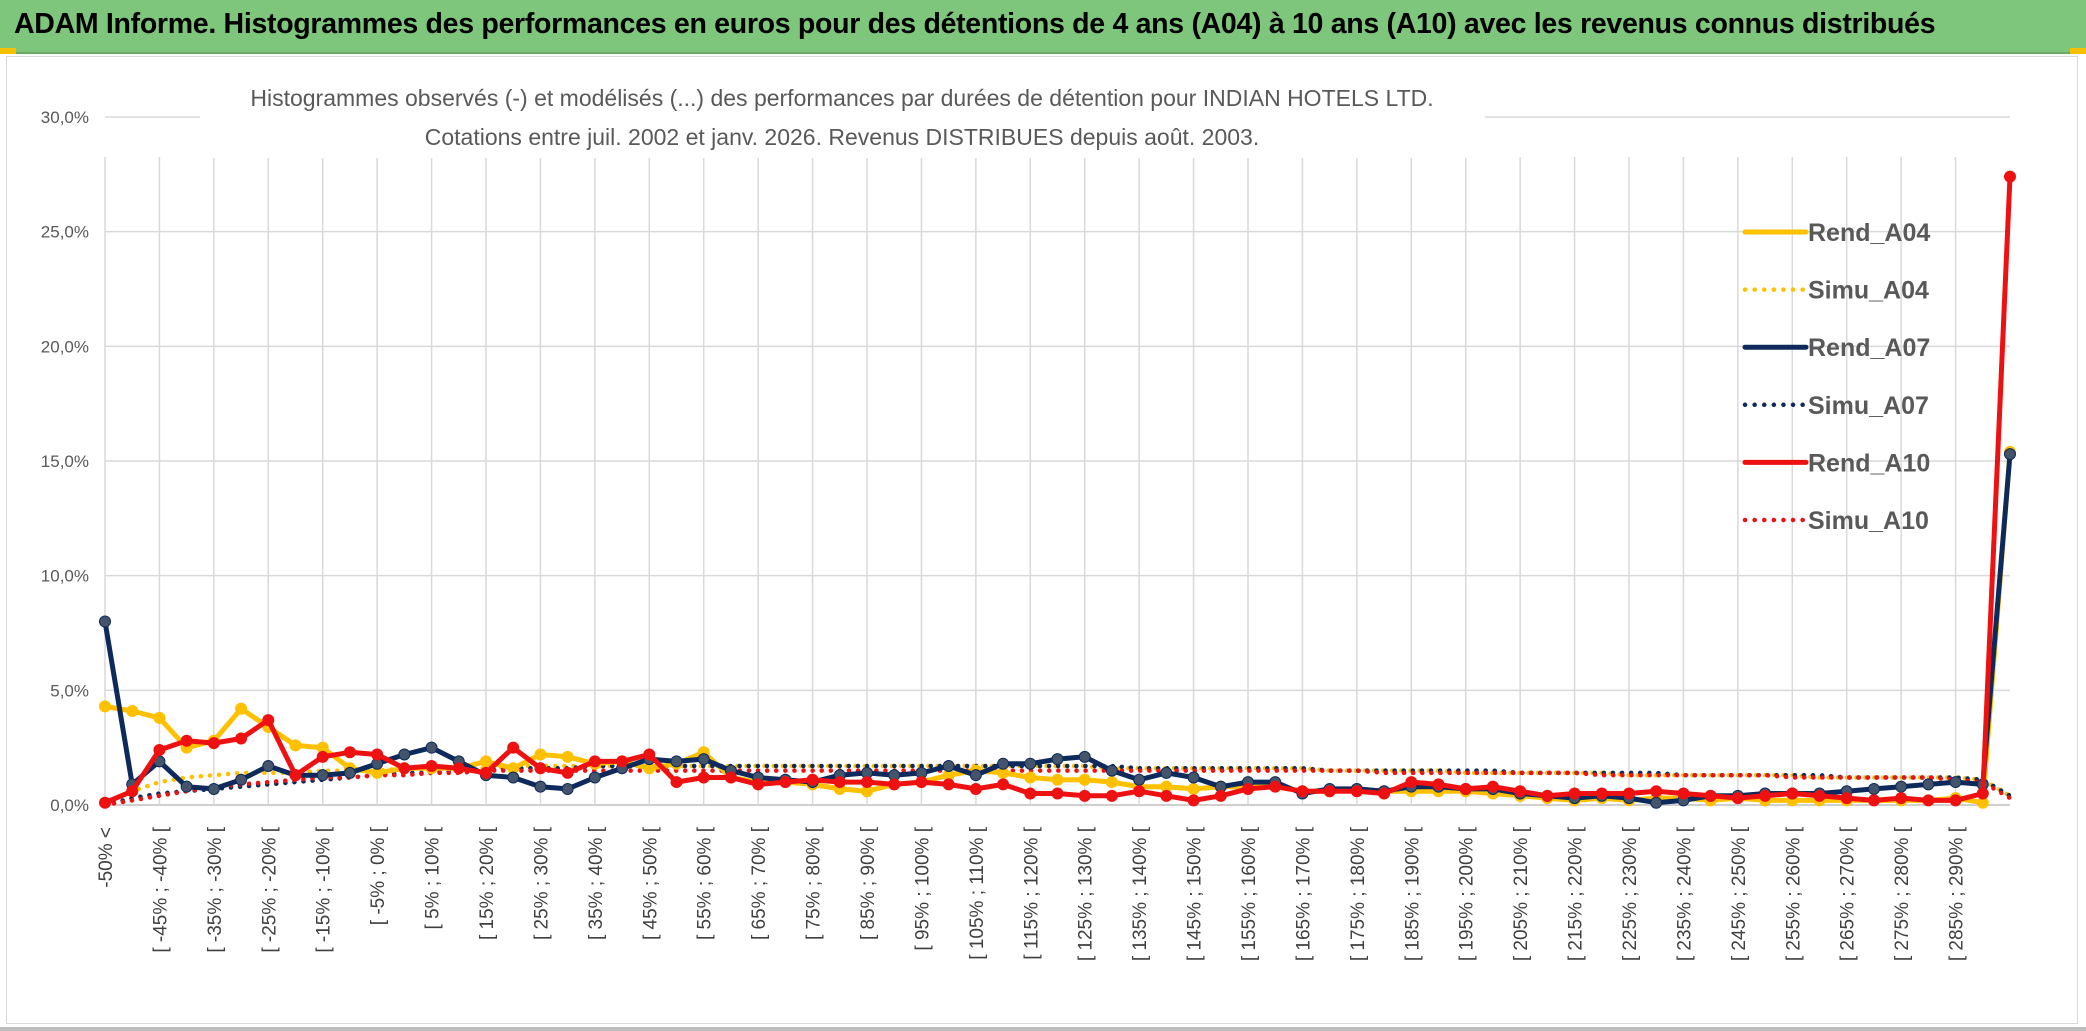  What do you see at coordinates (1868, 406) in the screenshot?
I see `legend-label: Simu_A07` at bounding box center [1868, 406].